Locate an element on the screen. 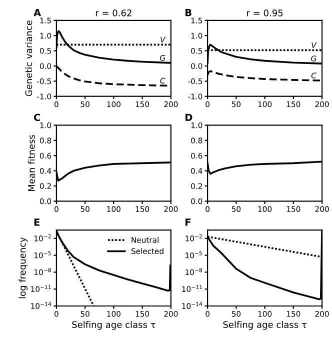  chart-title: r = 0.62 is located at coordinates (114, 13).